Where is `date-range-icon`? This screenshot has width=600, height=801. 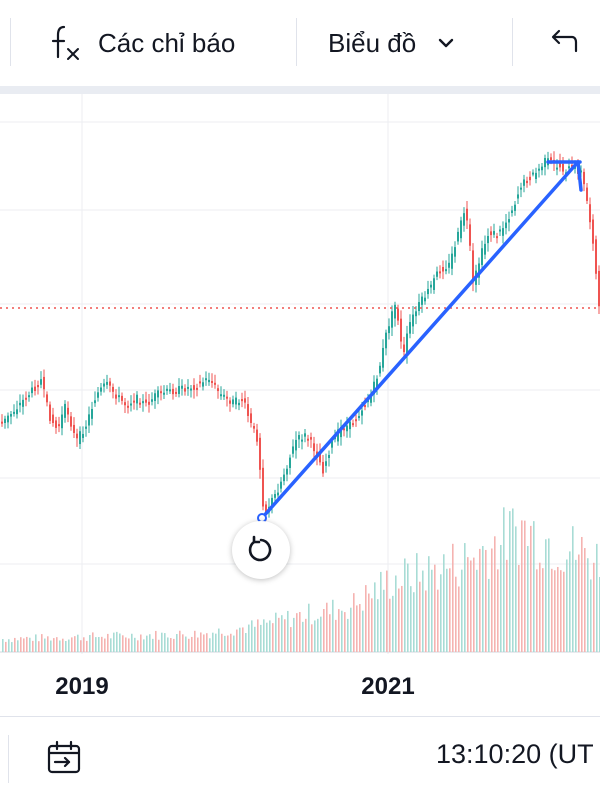
date-range-icon is located at coordinates (64, 758).